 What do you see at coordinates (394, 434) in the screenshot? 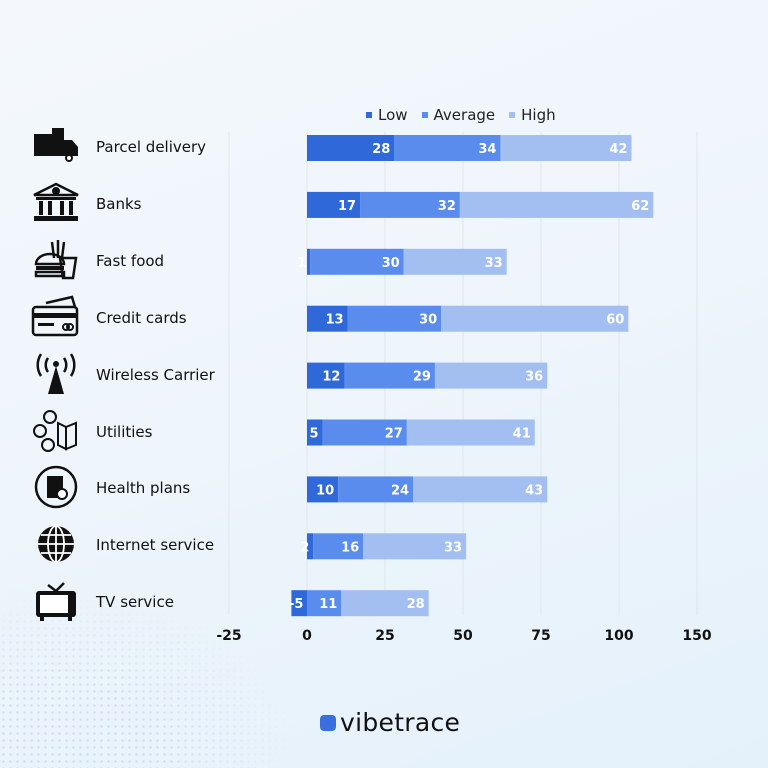
I see `data-label: 27` at bounding box center [394, 434].